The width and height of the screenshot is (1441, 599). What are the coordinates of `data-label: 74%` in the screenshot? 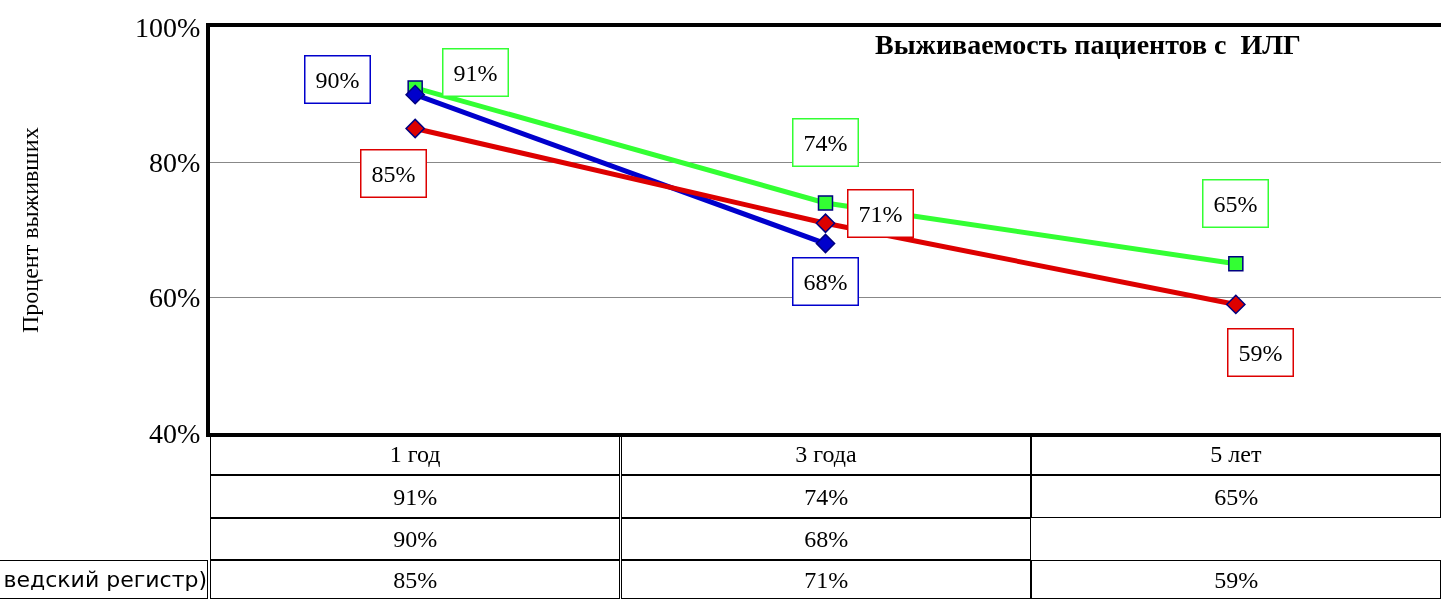 It's located at (826, 496).